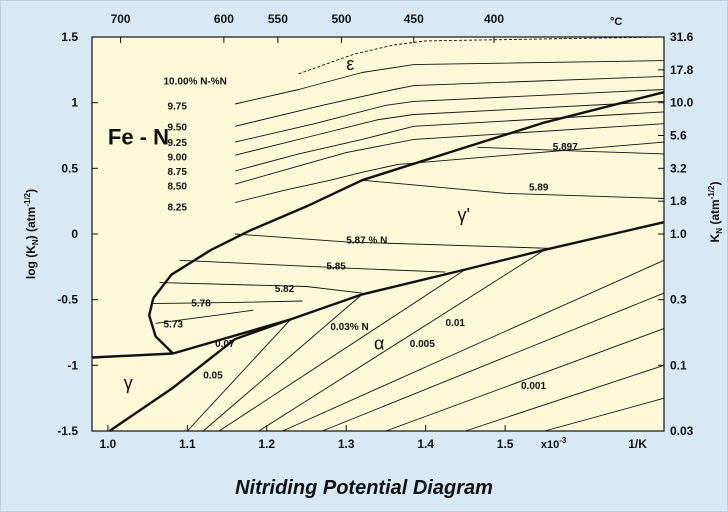 This screenshot has width=728, height=512. What do you see at coordinates (72, 365) in the screenshot?
I see `y-tick-label: -1` at bounding box center [72, 365].